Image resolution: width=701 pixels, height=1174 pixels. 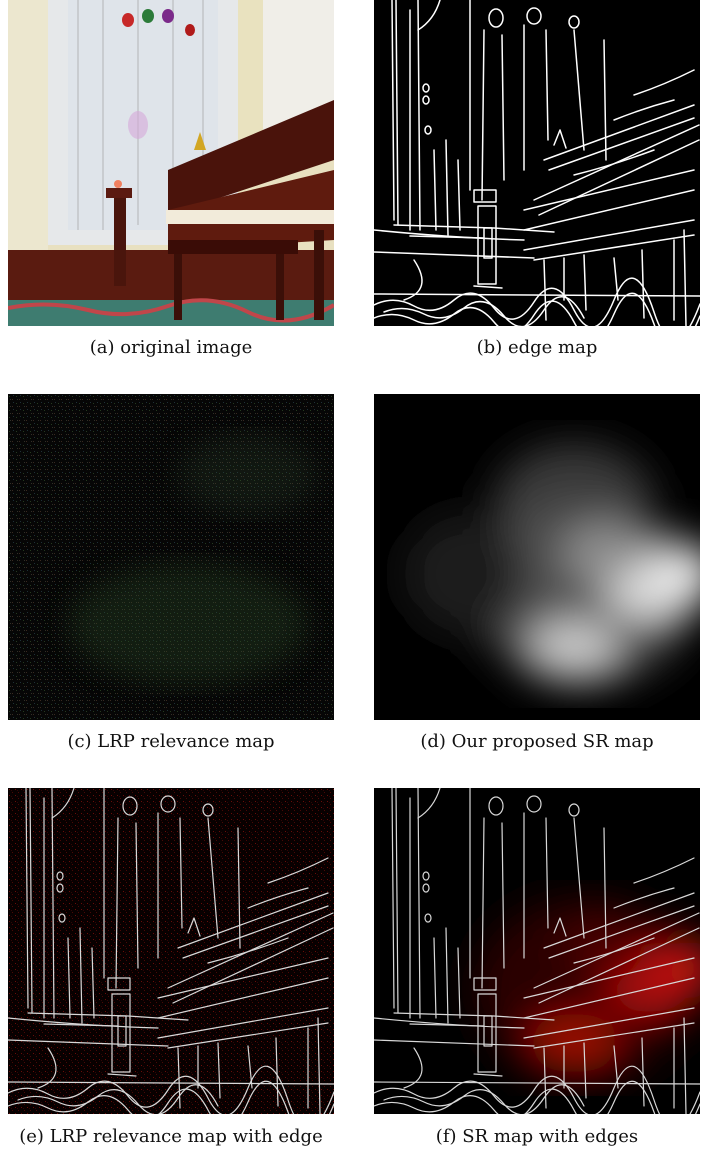 What do you see at coordinates (171, 557) in the screenshot?
I see `panel-lrp-relevance-map` at bounding box center [171, 557].